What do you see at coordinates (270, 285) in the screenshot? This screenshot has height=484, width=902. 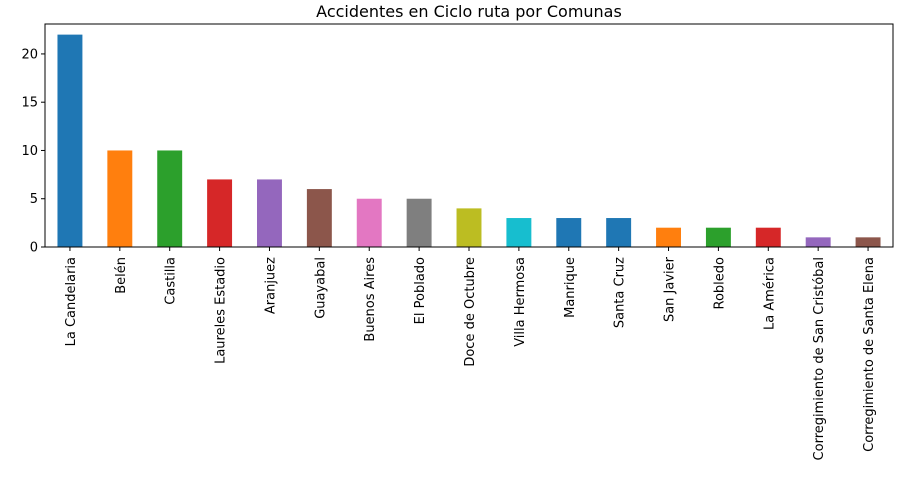 I see `x-tick-label: Aranjuez` at bounding box center [270, 285].